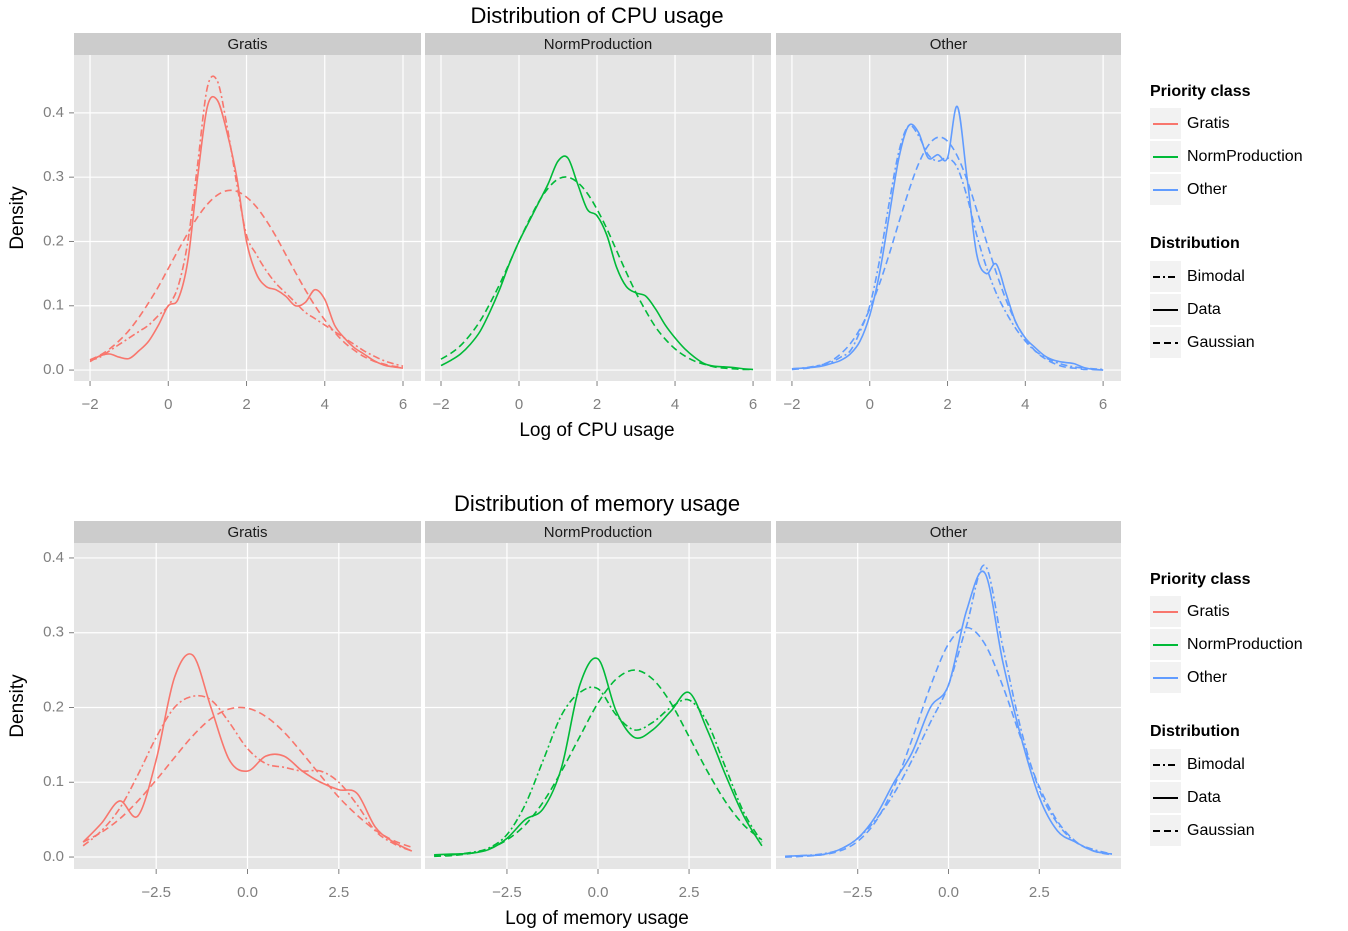  I want to click on chart-title: Distribution of memory usage, so click(597, 503).